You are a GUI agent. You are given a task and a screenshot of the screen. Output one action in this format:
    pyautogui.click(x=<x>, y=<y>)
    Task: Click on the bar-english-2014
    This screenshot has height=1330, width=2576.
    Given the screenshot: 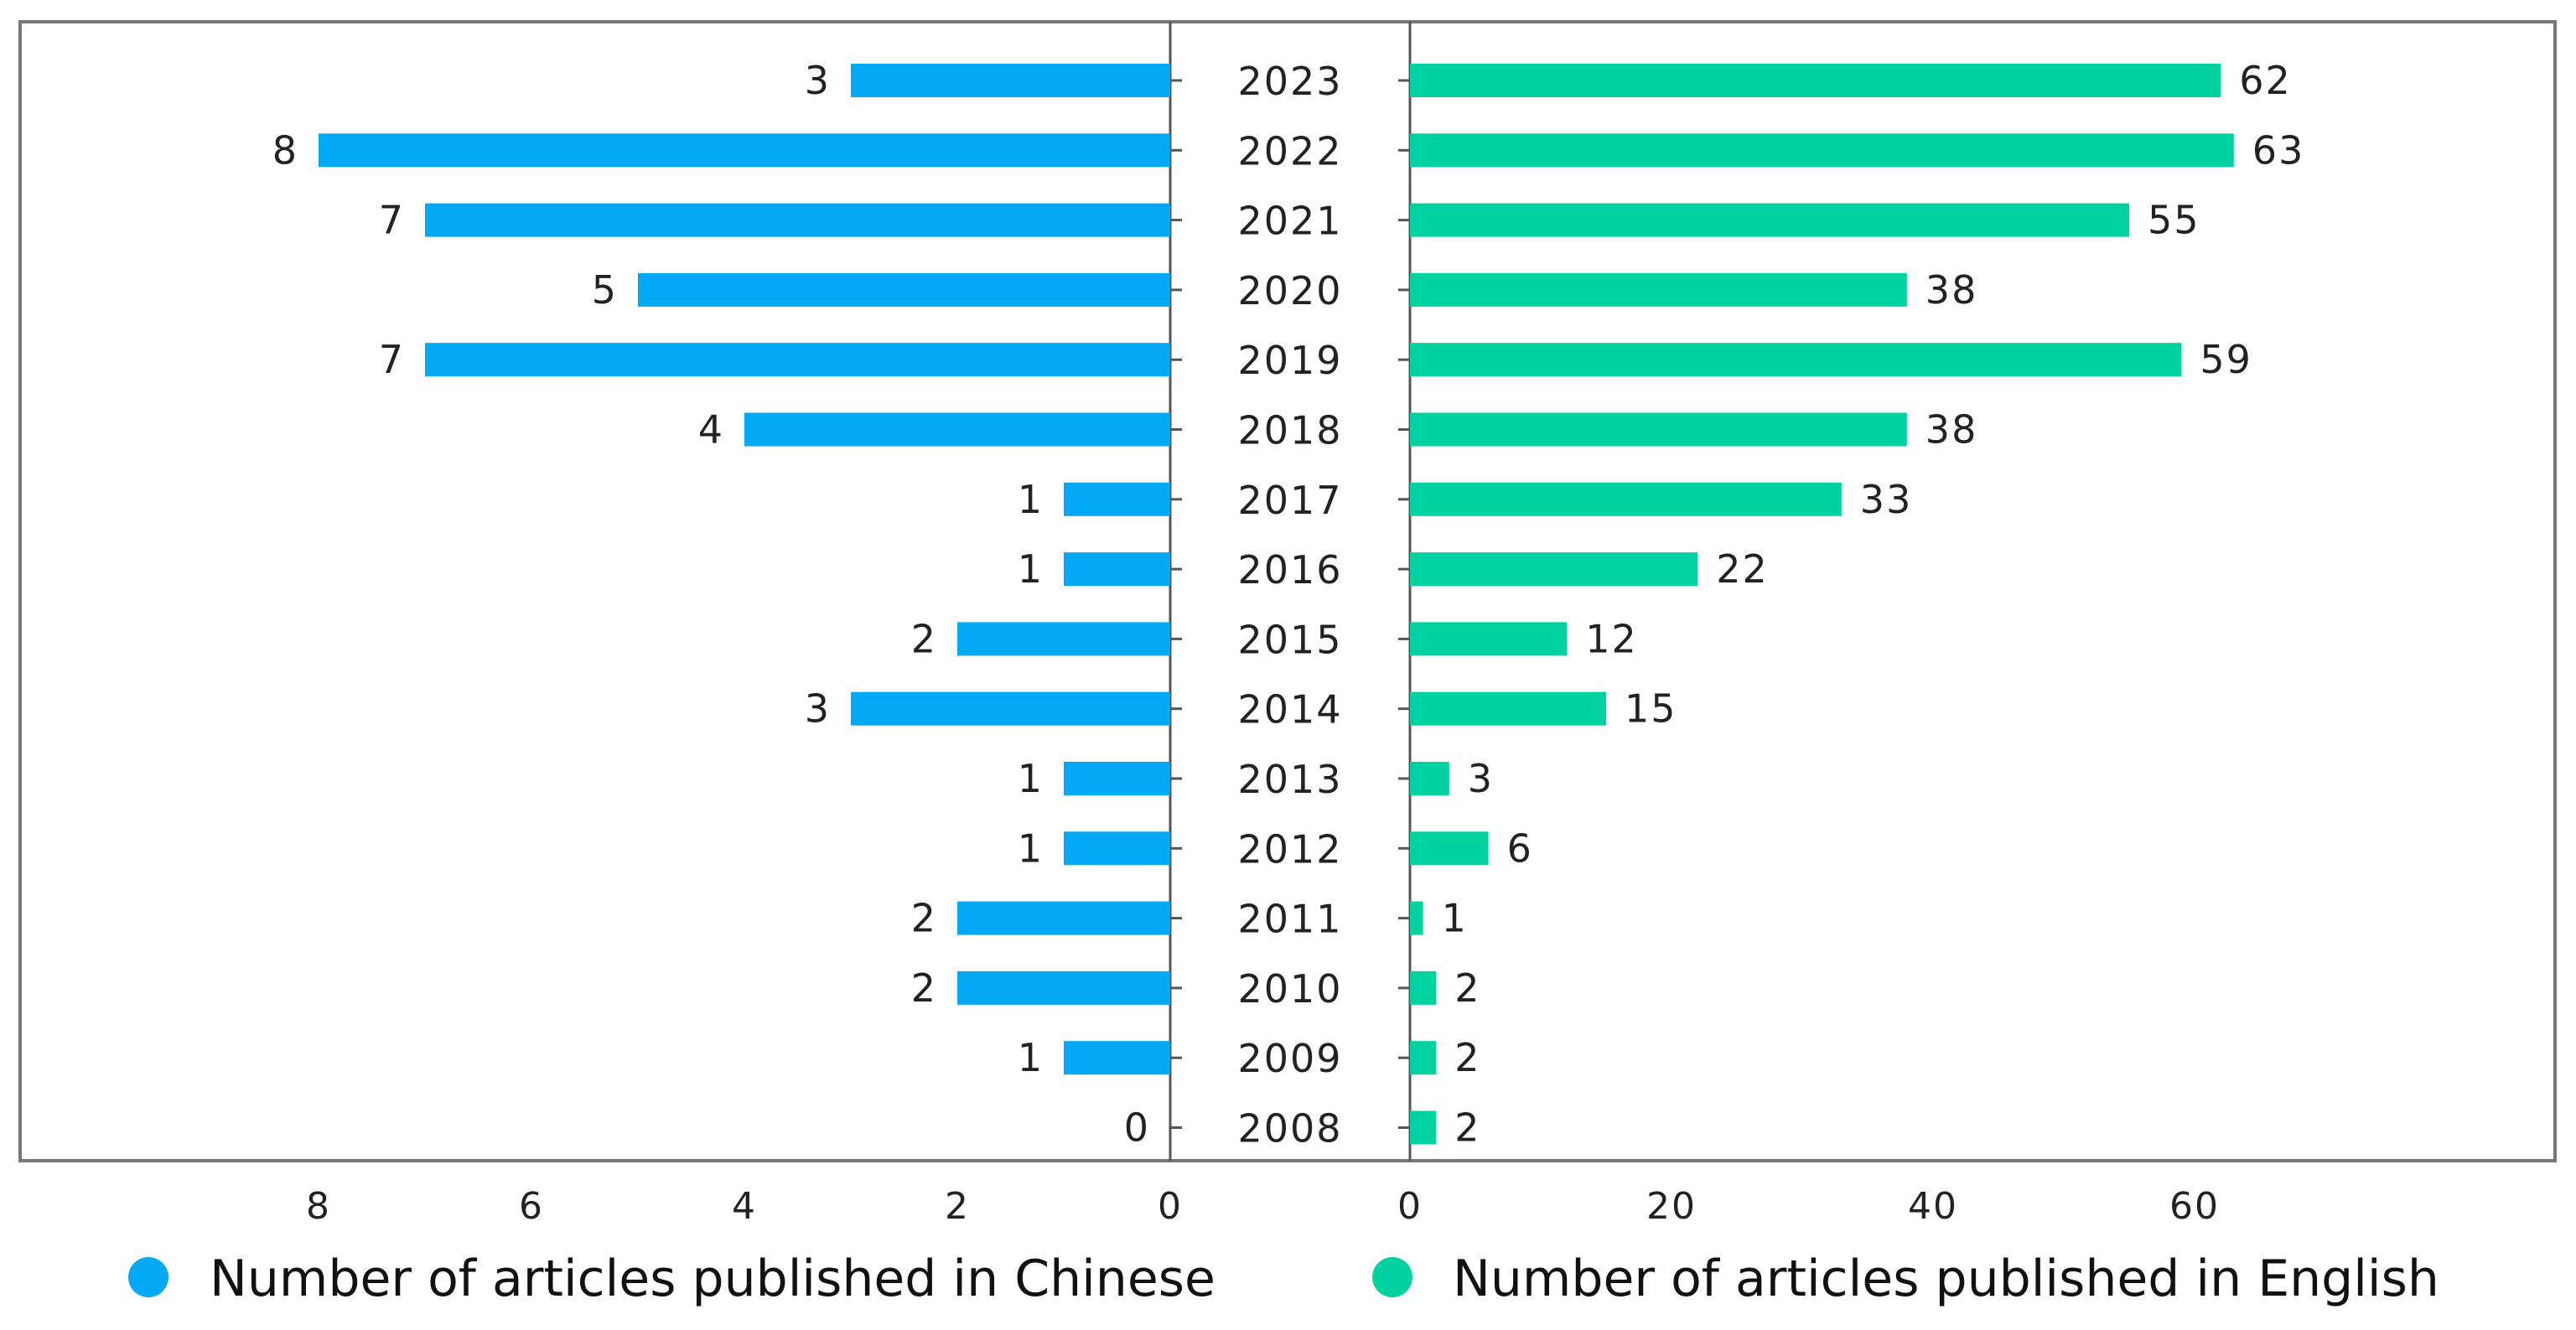 What is the action you would take?
    pyautogui.click(x=1508, y=708)
    